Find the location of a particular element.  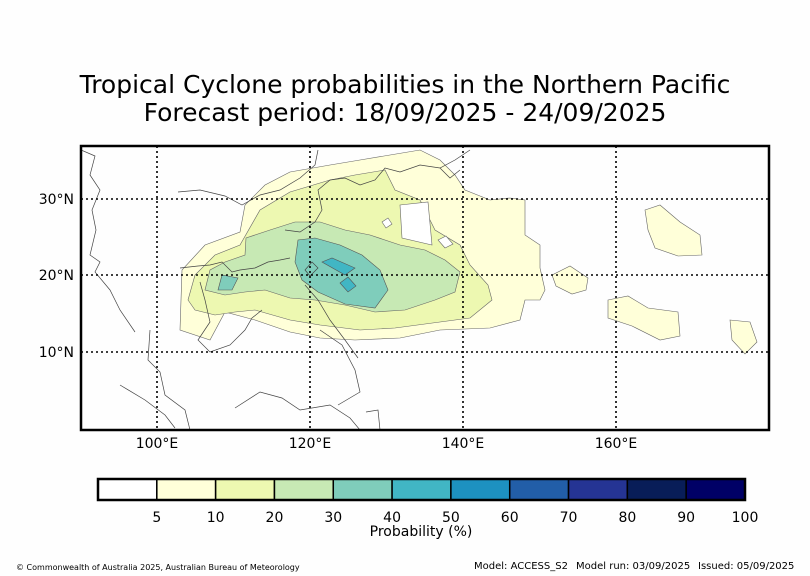

prob-band-40-b is located at coordinates (348, 284).